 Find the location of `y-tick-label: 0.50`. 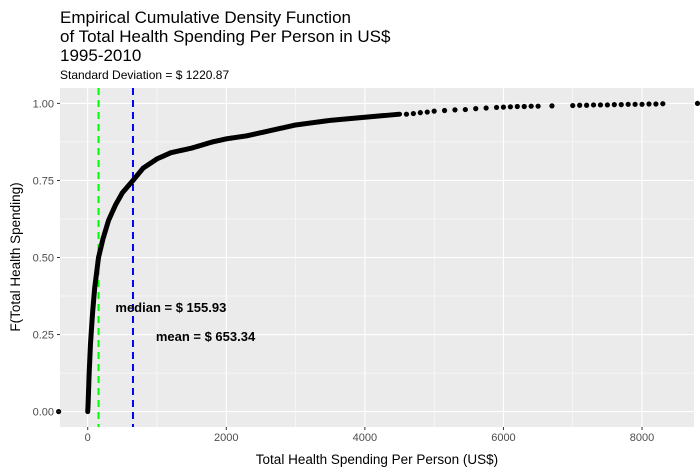

y-tick-label: 0.50 is located at coordinates (43, 259).